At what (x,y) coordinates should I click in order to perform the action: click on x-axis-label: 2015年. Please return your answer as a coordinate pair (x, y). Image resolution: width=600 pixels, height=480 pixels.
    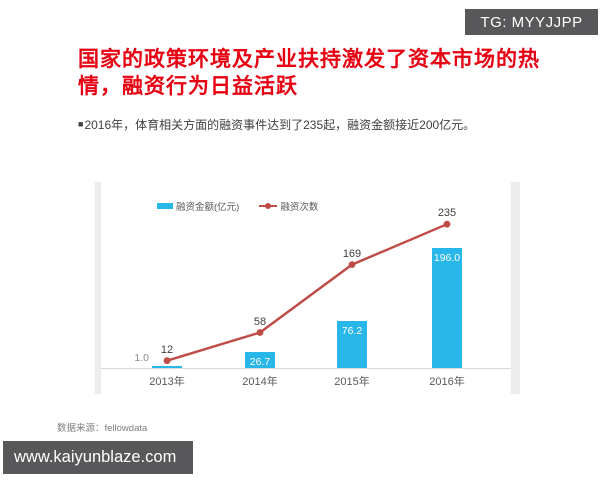
    Looking at the image, I should click on (352, 382).